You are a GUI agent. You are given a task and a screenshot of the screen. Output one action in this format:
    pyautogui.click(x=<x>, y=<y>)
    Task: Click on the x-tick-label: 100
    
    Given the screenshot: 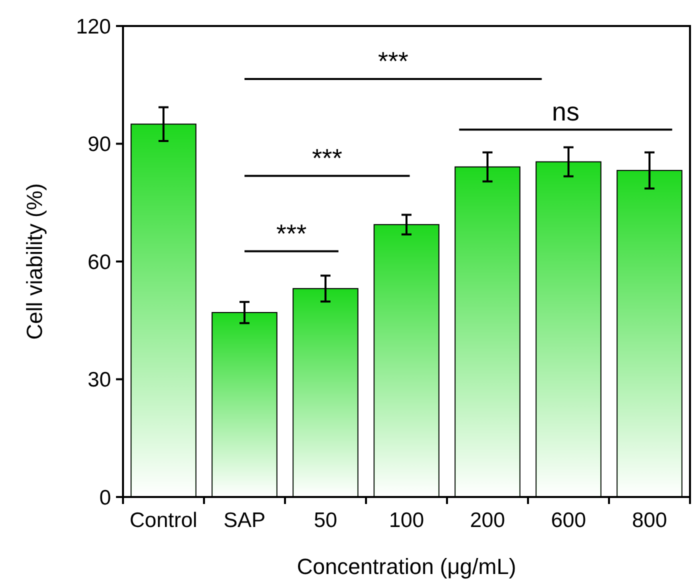 What is the action you would take?
    pyautogui.click(x=406, y=520)
    